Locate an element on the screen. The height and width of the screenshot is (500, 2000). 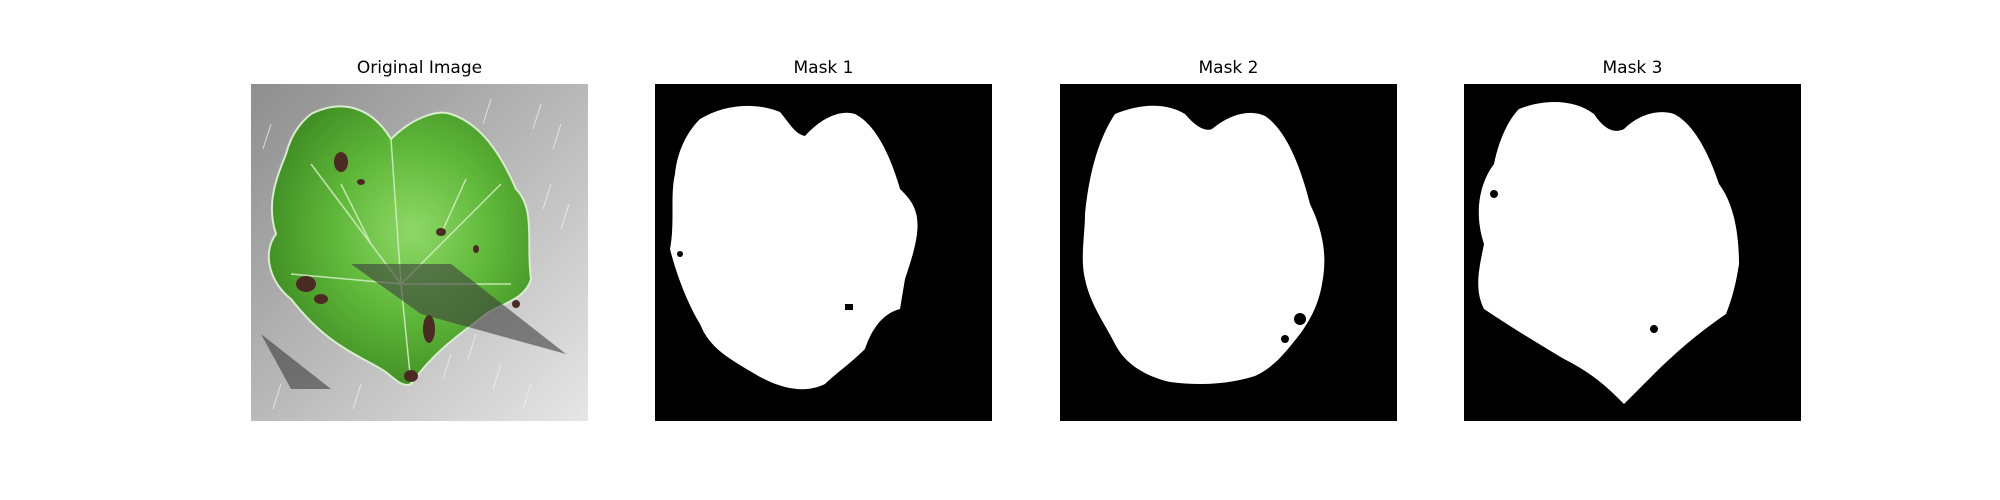
panel-title: Mask 3 is located at coordinates (1632, 68).